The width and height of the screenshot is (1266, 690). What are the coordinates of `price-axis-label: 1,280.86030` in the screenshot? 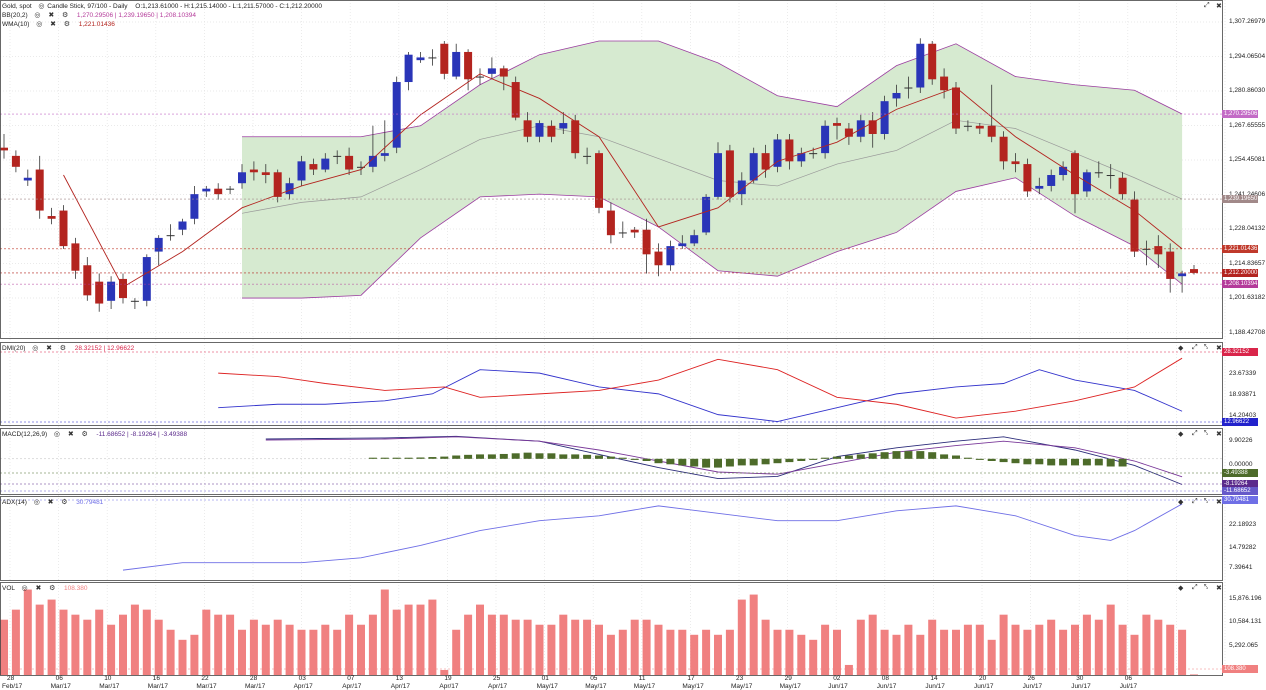 It's located at (1247, 90).